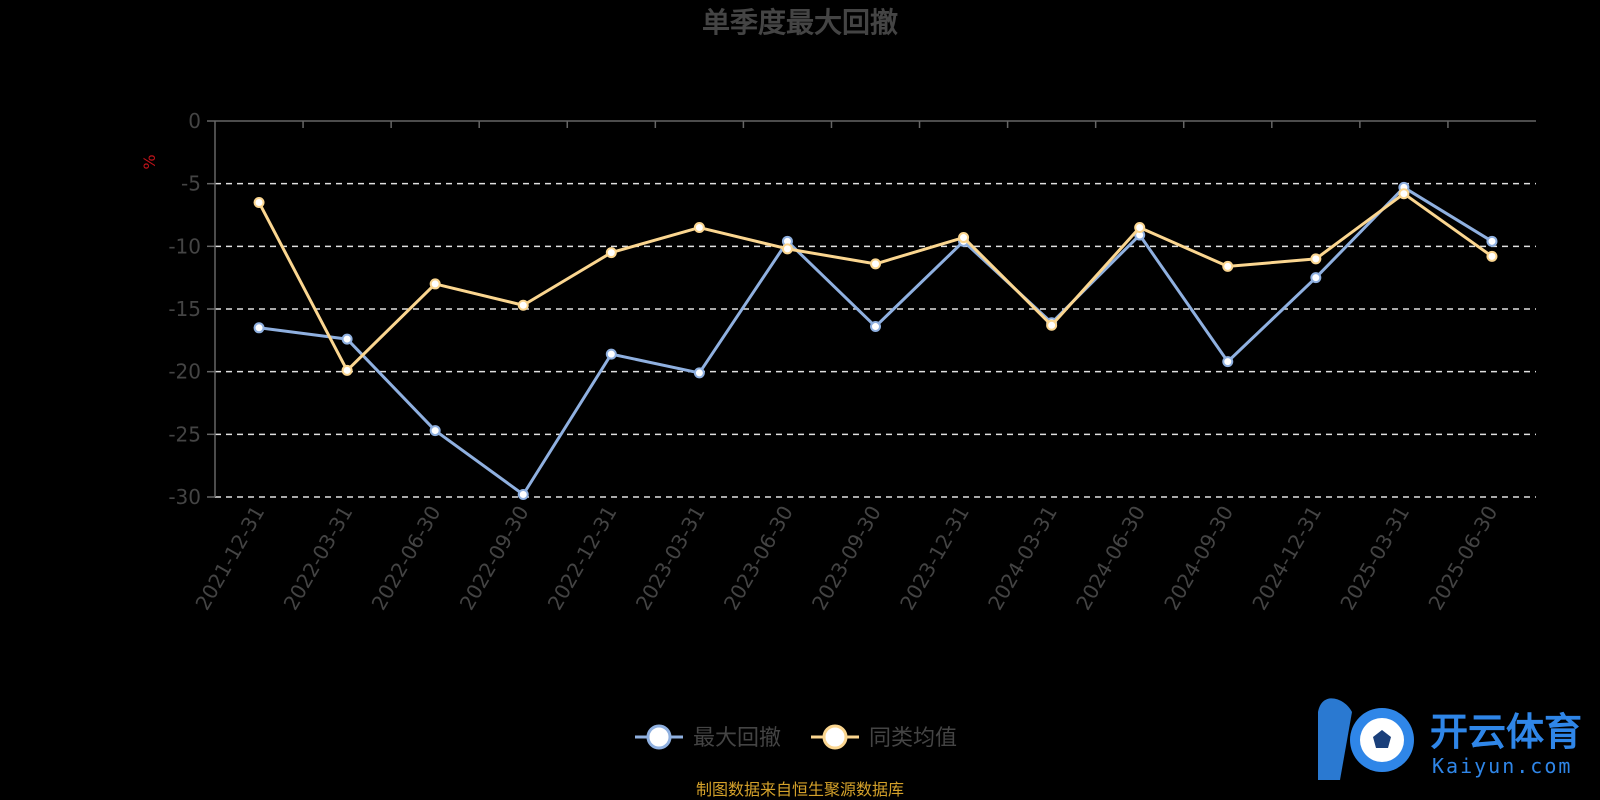  Describe the element at coordinates (1502, 766) in the screenshot. I see `logo-subtext: Kaiyun.com` at that location.